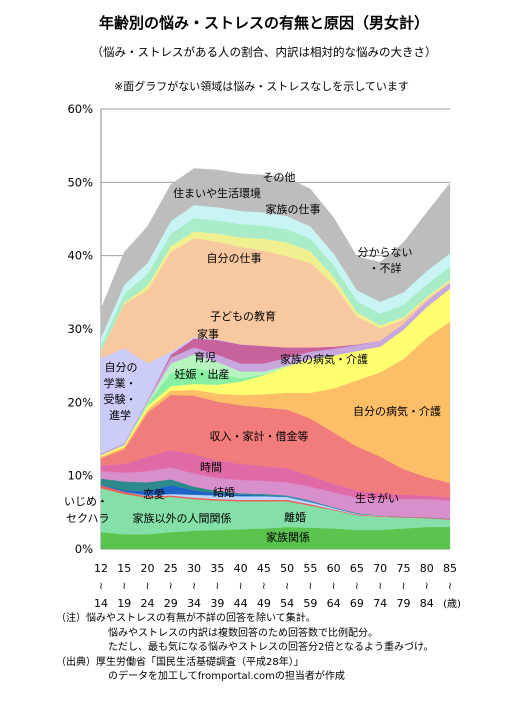 This screenshot has width=528, height=705. I want to click on area-label-ikigai: 生きがい, so click(377, 498).